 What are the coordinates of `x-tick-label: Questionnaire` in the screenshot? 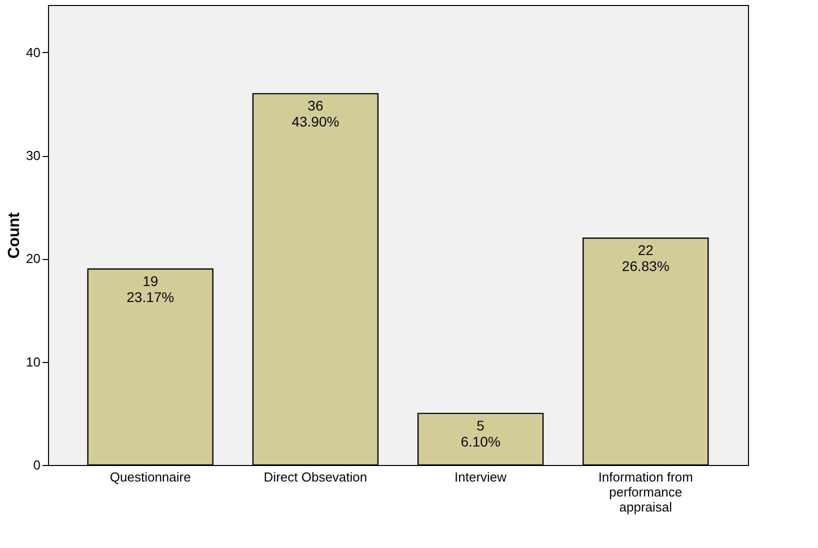 It's located at (150, 477).